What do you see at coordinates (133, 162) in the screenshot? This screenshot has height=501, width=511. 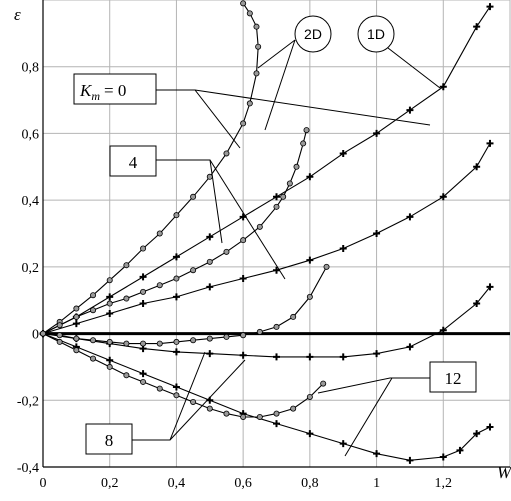 I see `k4-label: 4` at bounding box center [133, 162].